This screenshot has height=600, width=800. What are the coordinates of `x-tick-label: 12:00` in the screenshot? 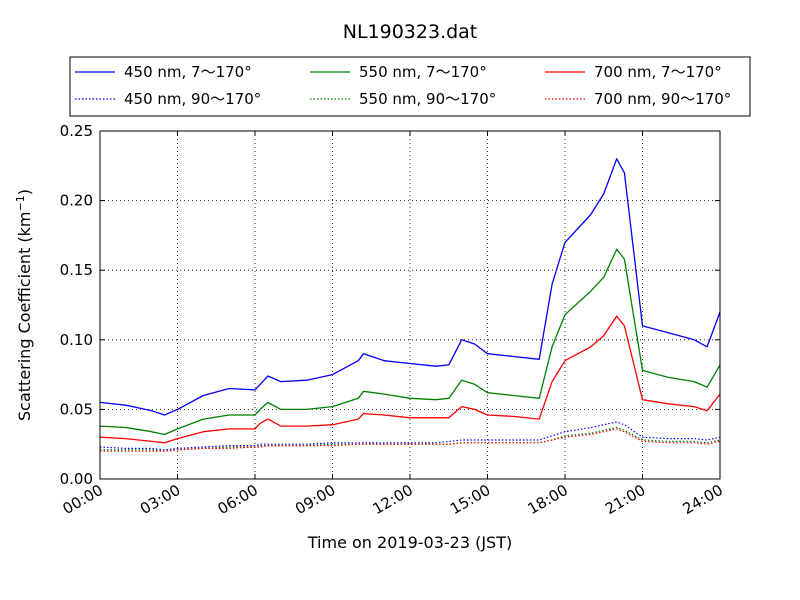 It's located at (393, 499).